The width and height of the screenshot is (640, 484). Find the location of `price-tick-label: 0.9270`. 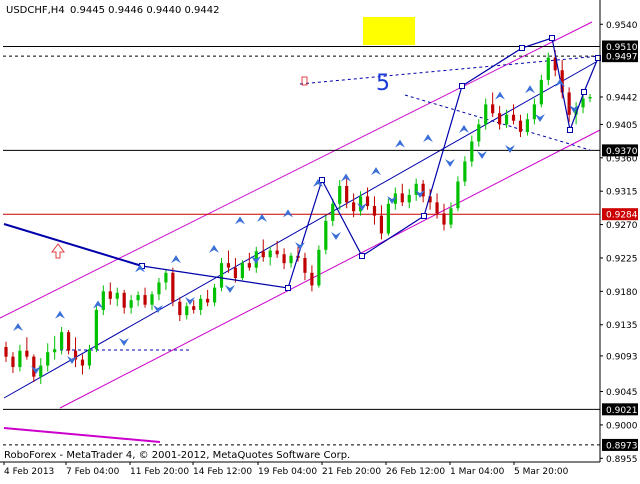

price-tick-label: 0.9270 is located at coordinates (622, 226).